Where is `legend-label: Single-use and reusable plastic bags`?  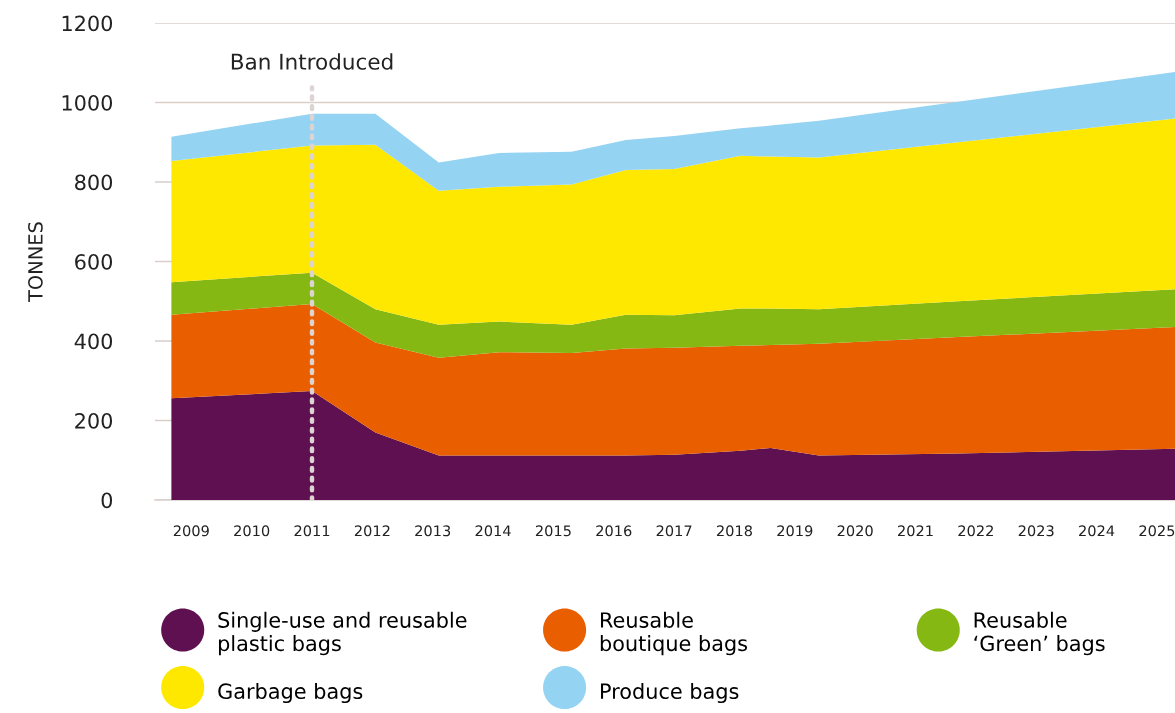 legend-label: Single-use and reusable plastic bags is located at coordinates (342, 633).